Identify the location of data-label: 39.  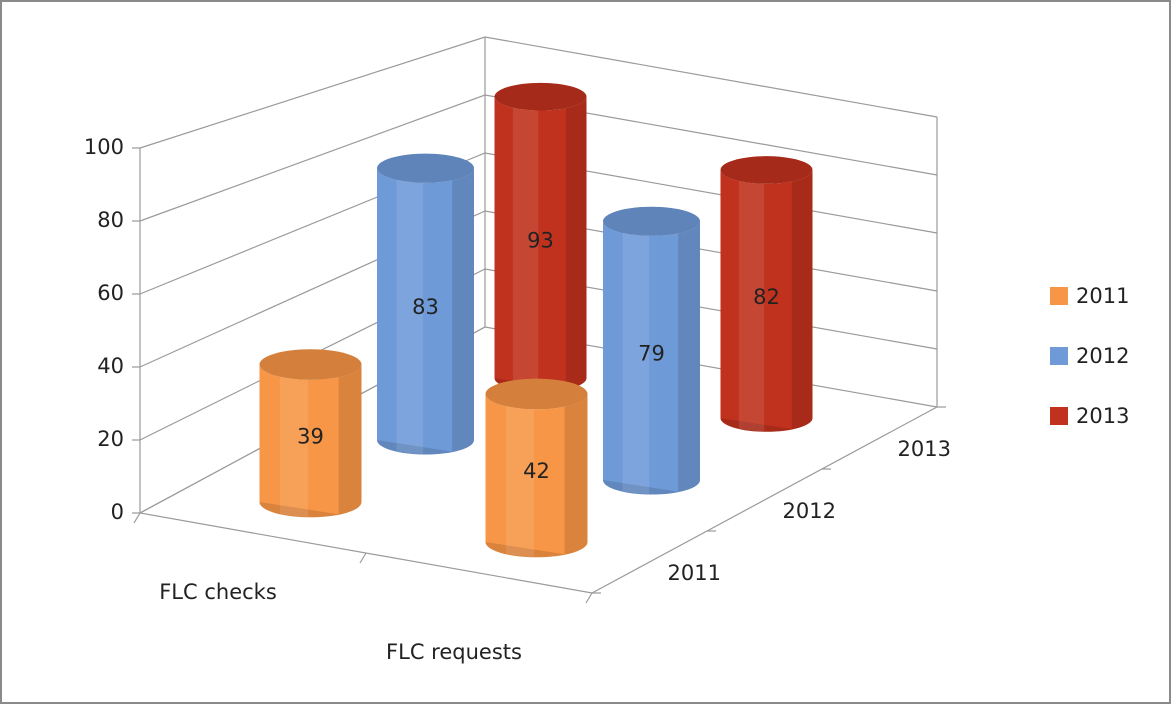
(310, 436).